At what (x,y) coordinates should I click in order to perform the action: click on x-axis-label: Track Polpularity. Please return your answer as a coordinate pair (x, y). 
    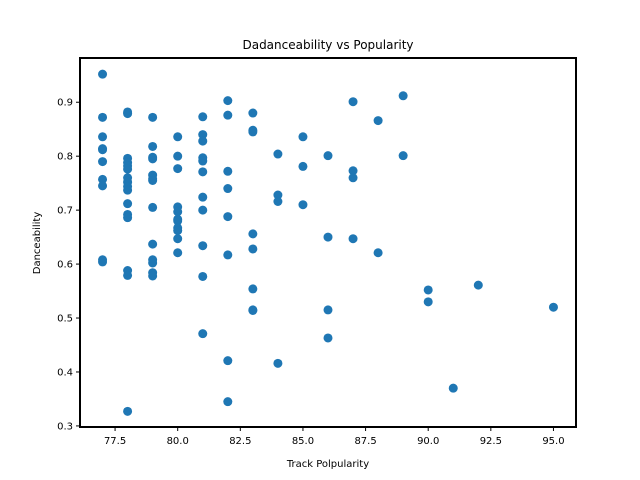
    Looking at the image, I should click on (327, 464).